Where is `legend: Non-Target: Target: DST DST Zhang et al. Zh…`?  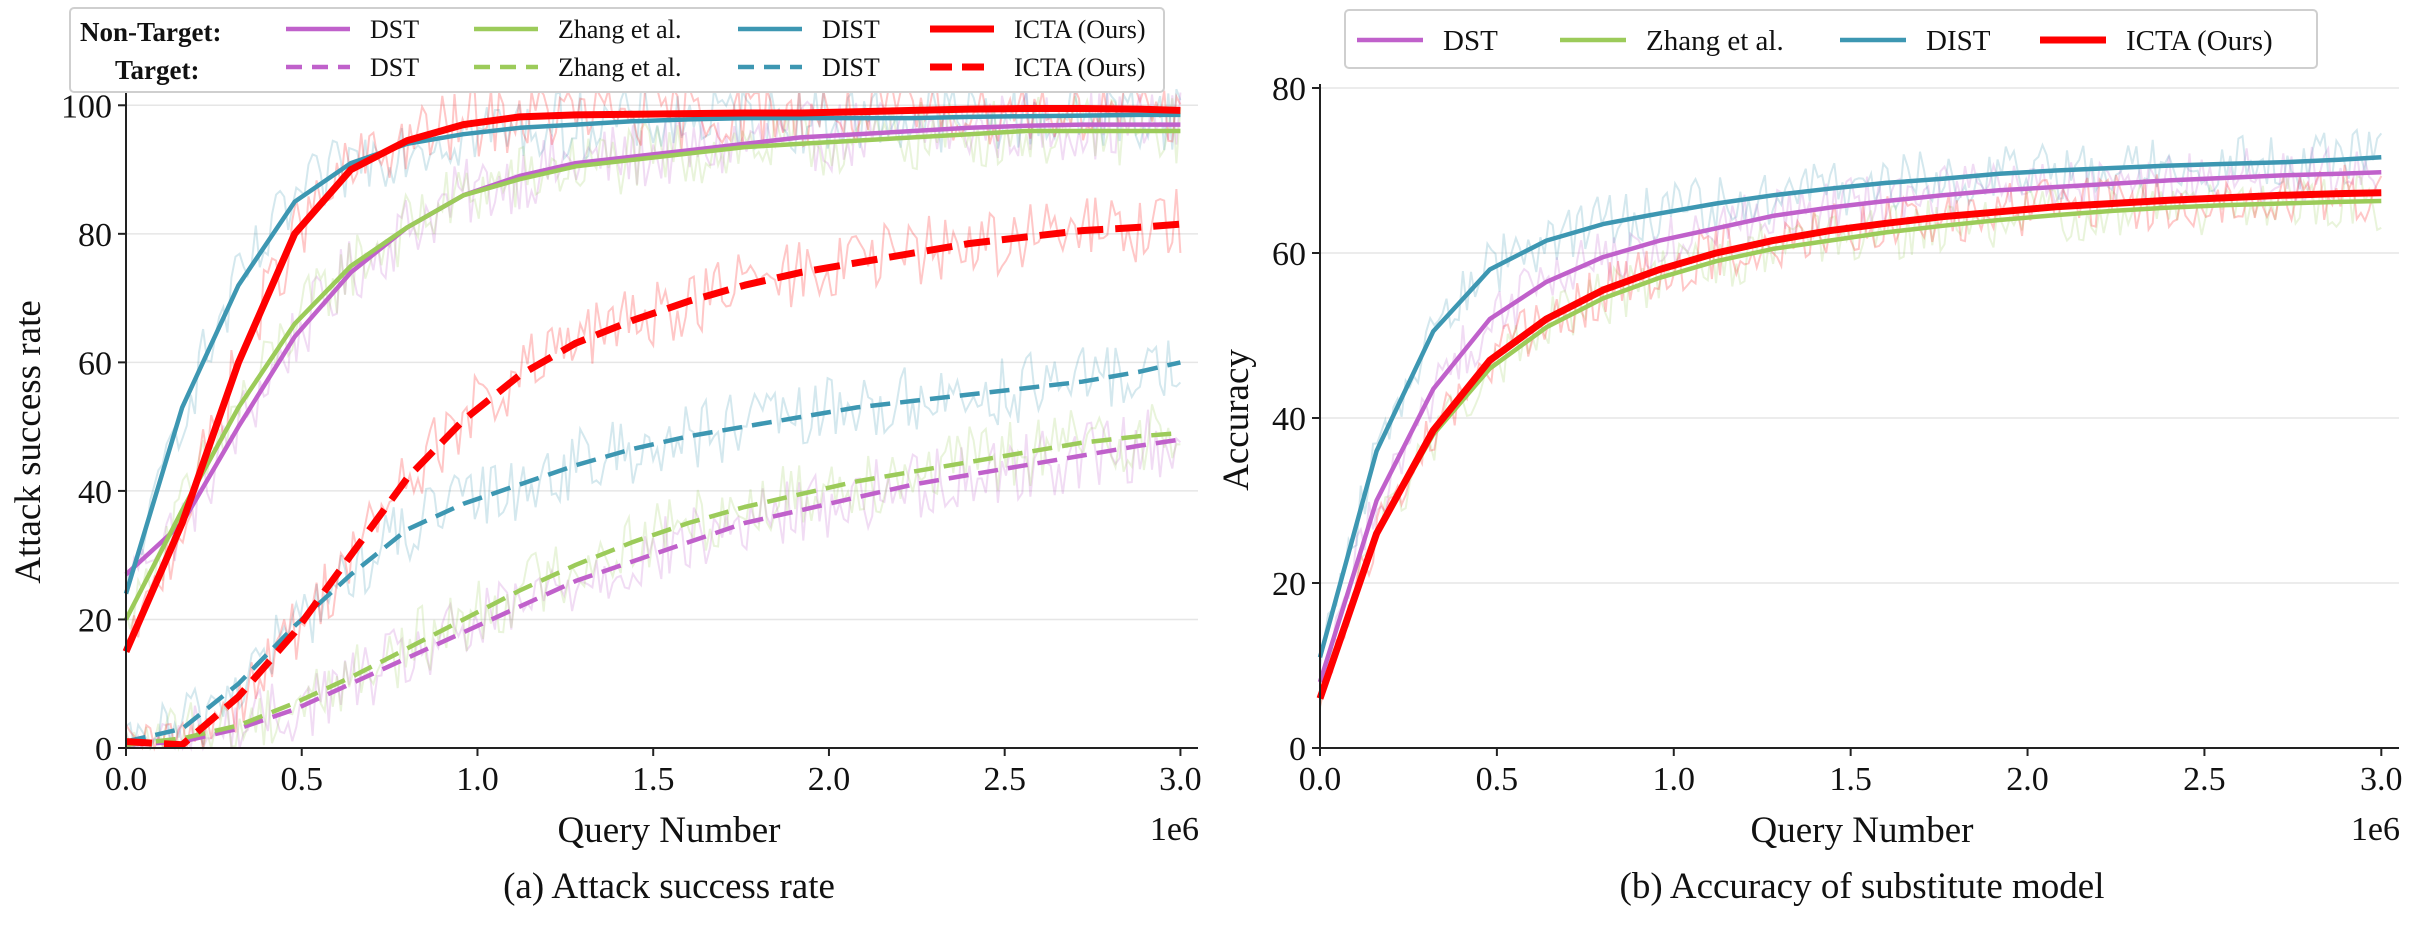
legend: Non-Target: Target: DST DST Zhang et al. Zh… is located at coordinates (617, 50).